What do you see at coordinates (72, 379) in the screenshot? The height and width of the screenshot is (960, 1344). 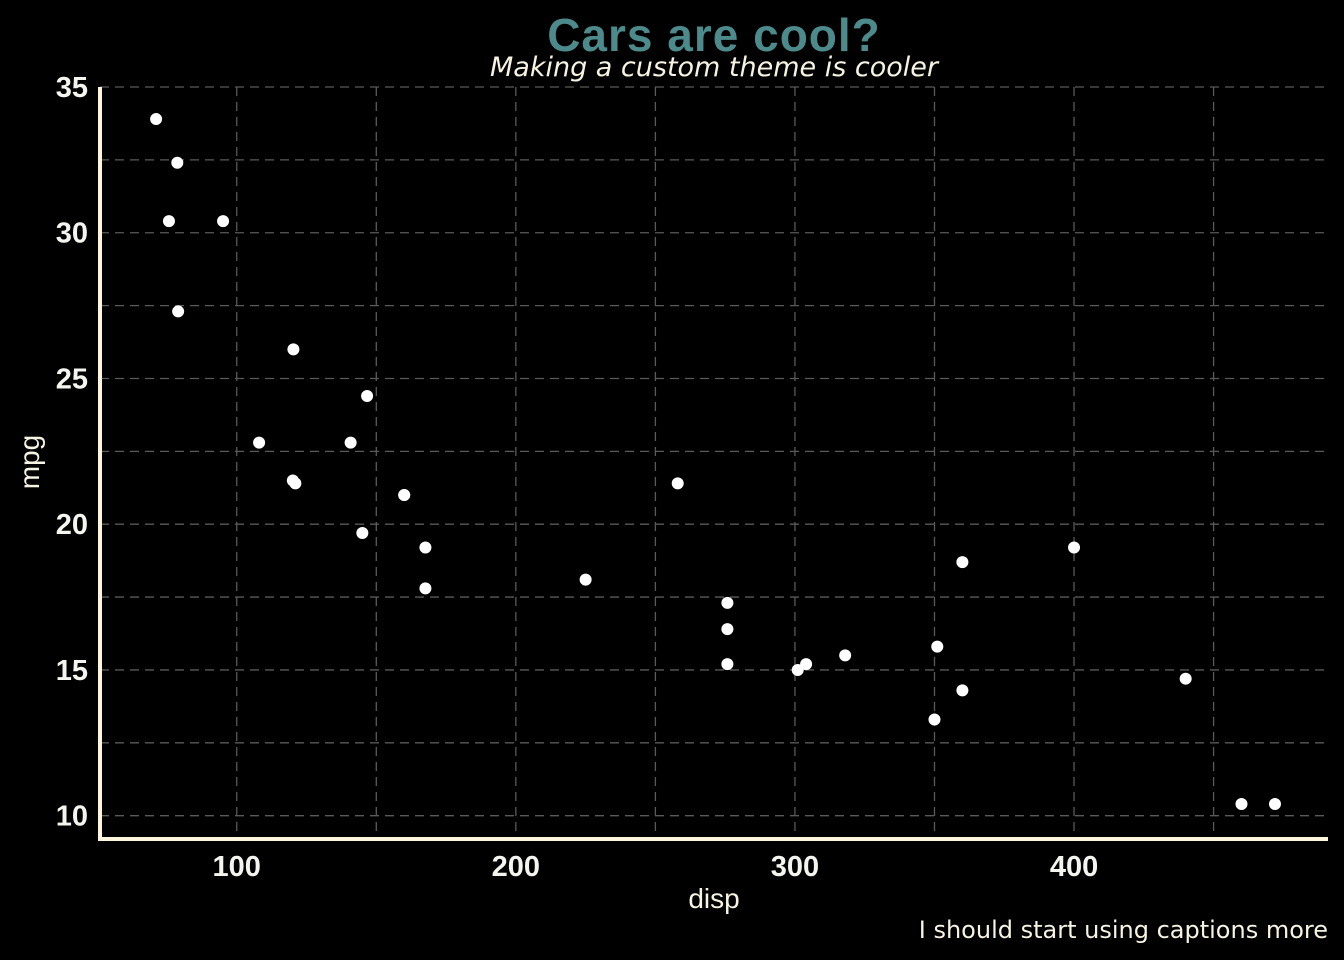 I see `y-tick-label: 25` at bounding box center [72, 379].